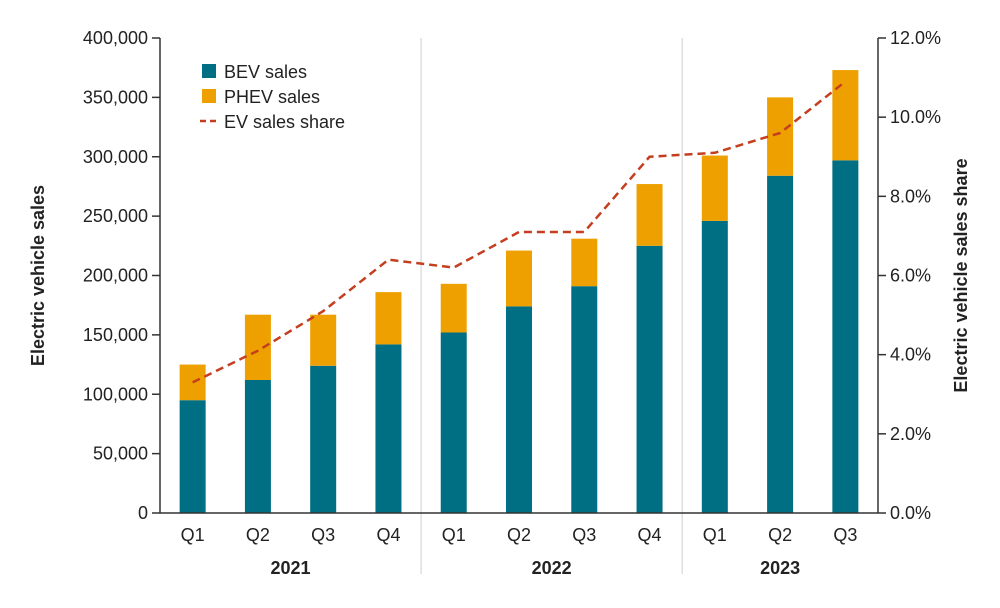  I want to click on y-tick-label: 350,000, so click(115, 97).